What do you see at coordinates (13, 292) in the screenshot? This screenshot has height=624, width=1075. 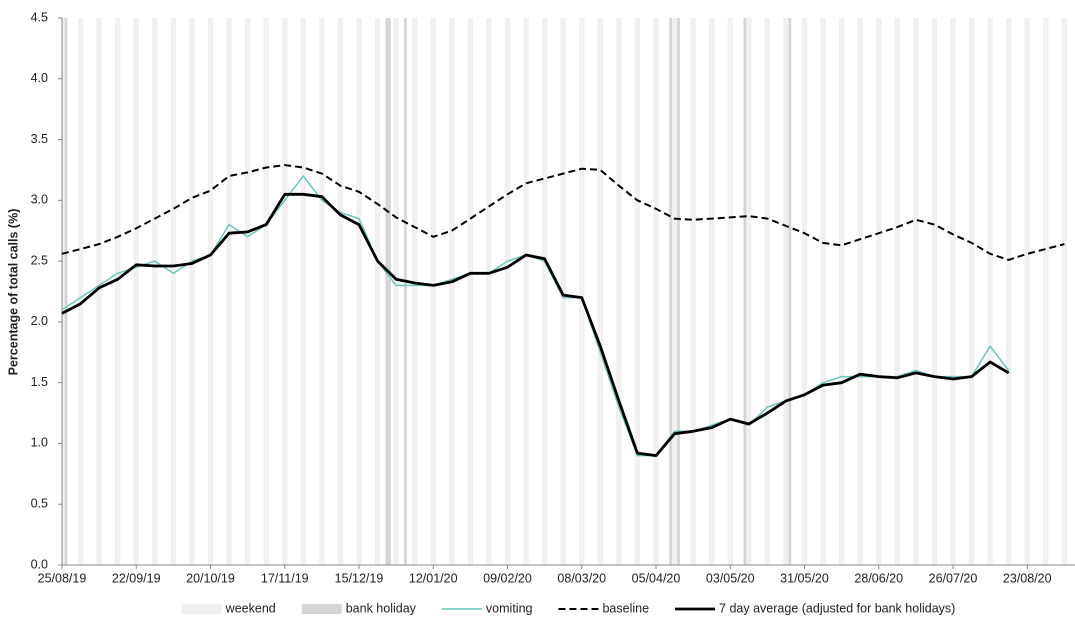 I see `y-axis-title: Percentage of total calls (%)` at bounding box center [13, 292].